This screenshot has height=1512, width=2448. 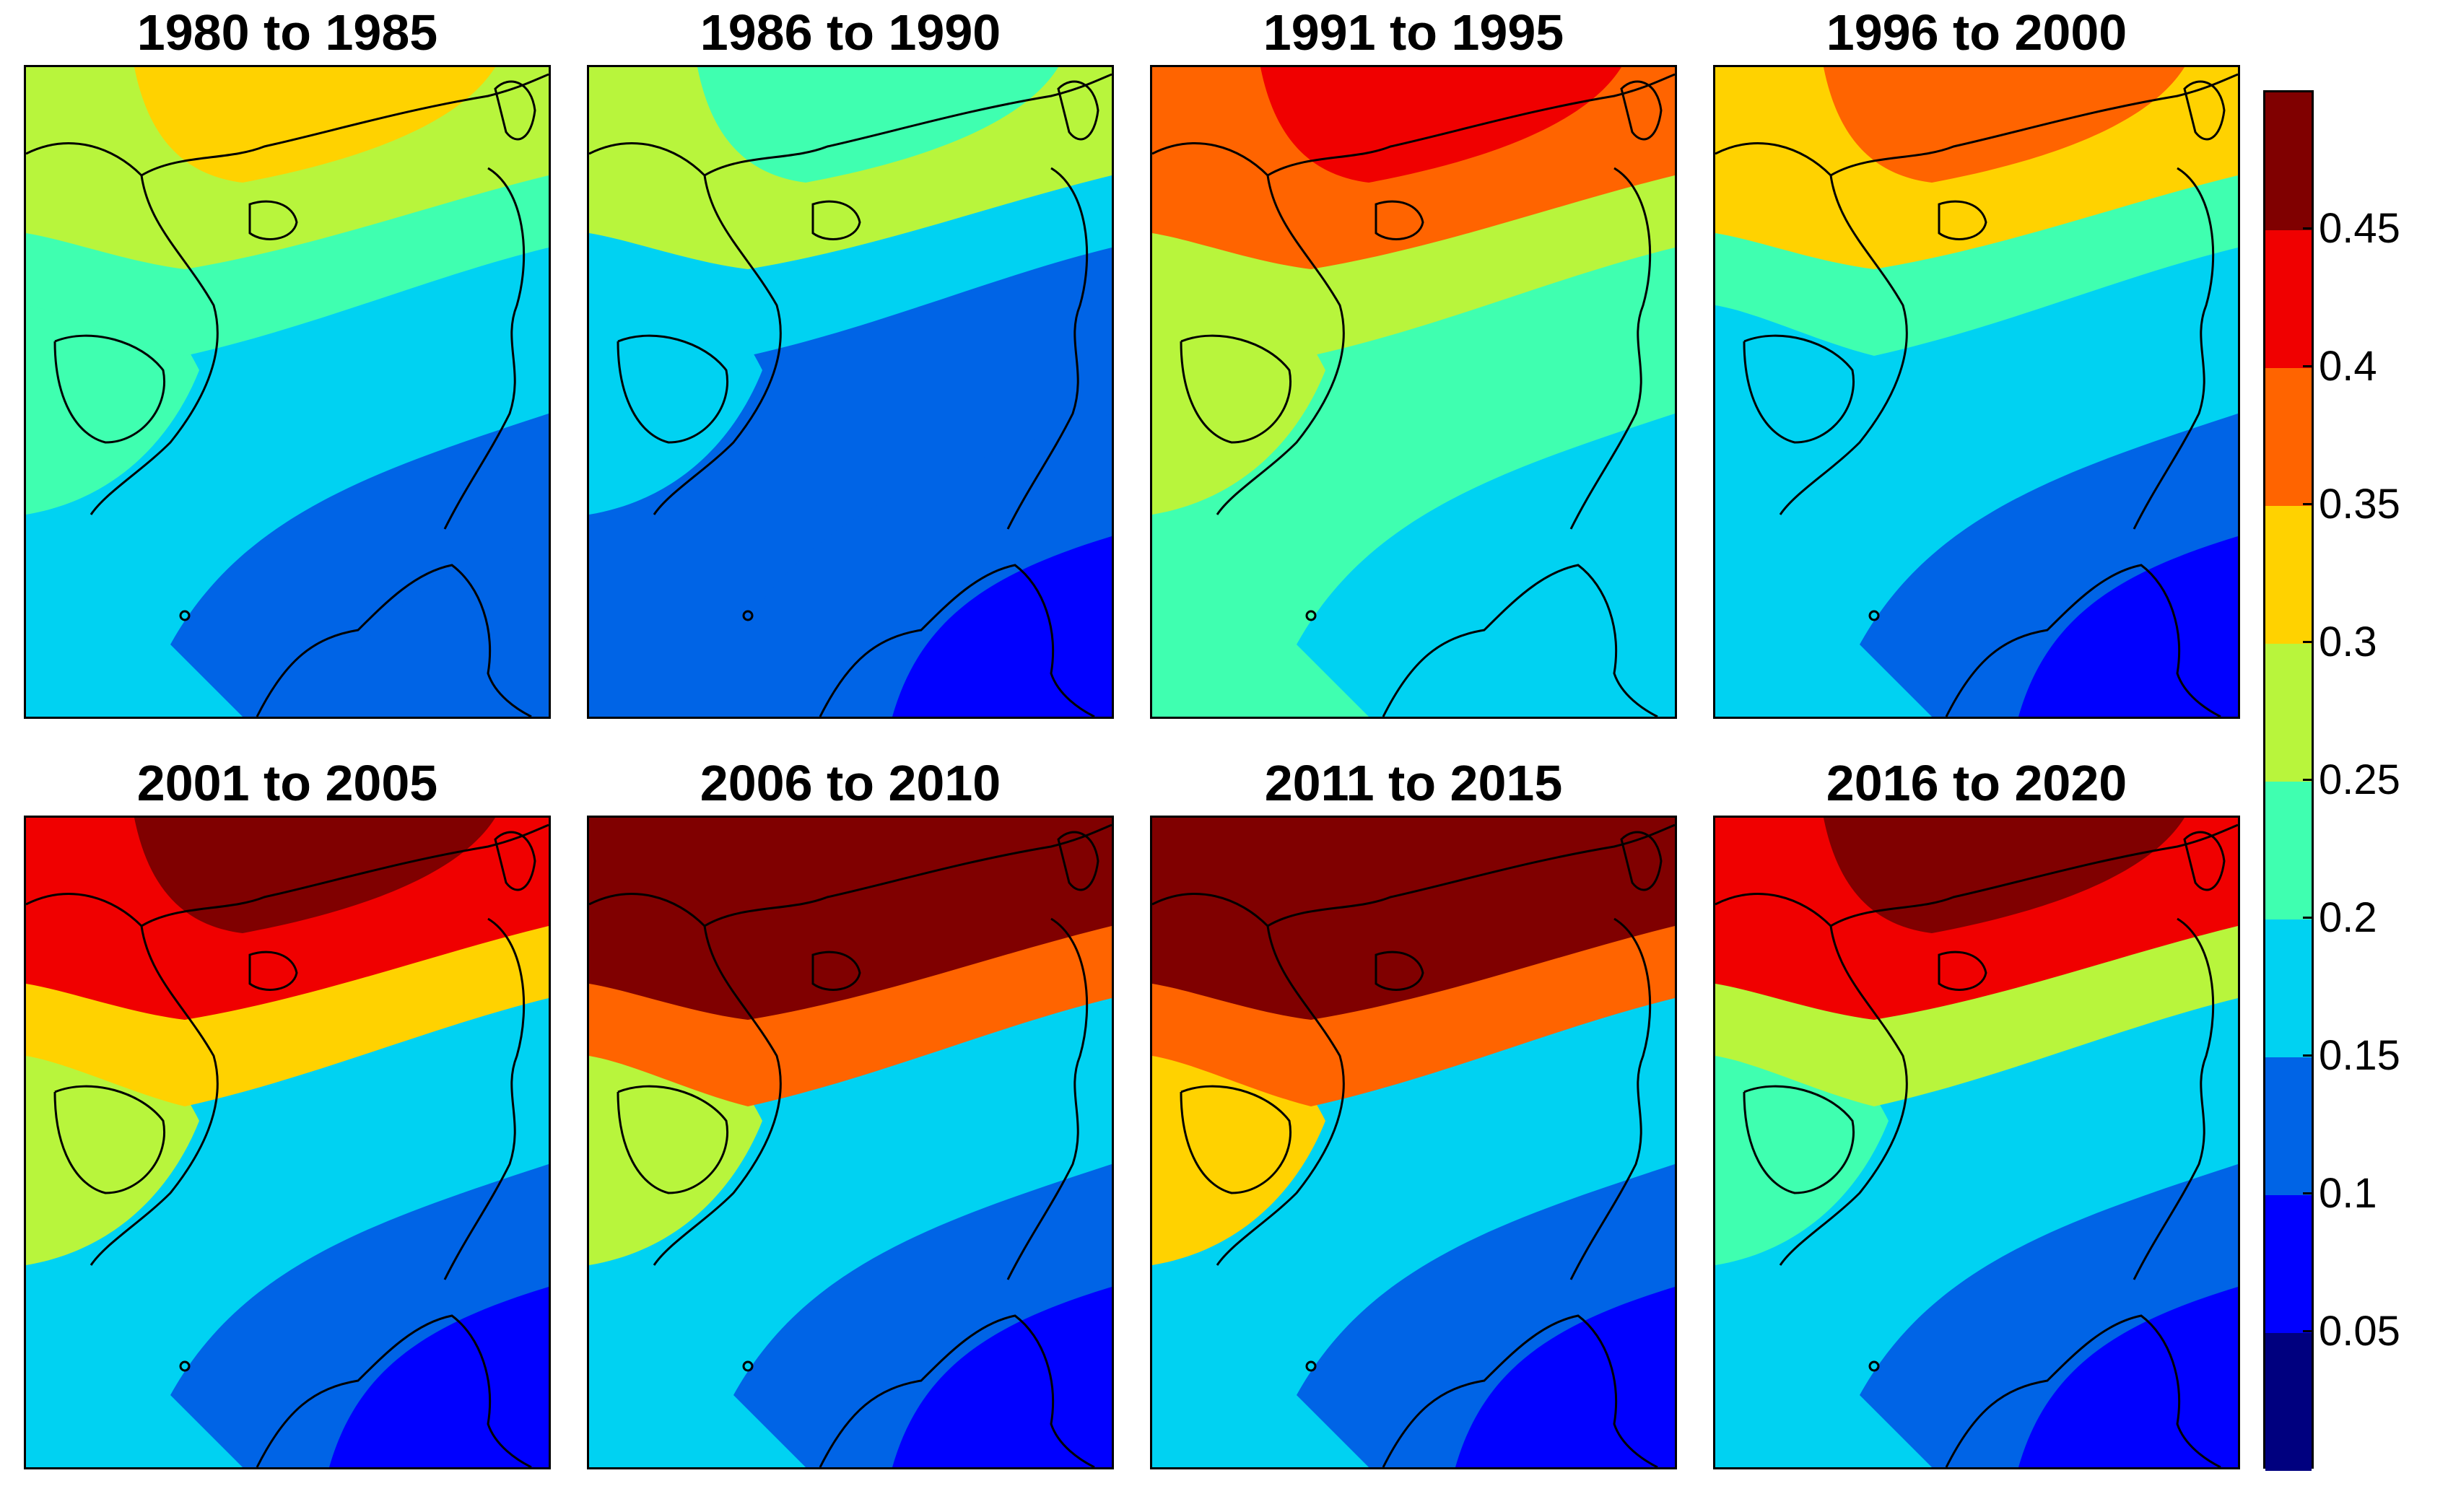 I want to click on colorbar, so click(x=2288, y=780).